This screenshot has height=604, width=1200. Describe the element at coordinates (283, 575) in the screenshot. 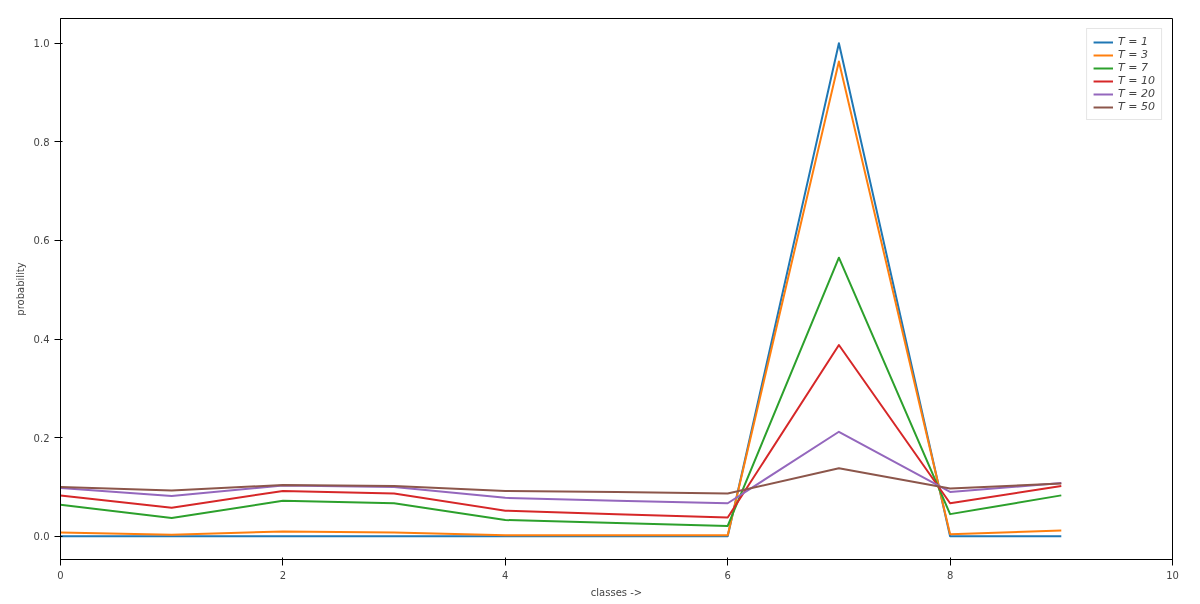

I see `x-tick-label: 2` at that location.